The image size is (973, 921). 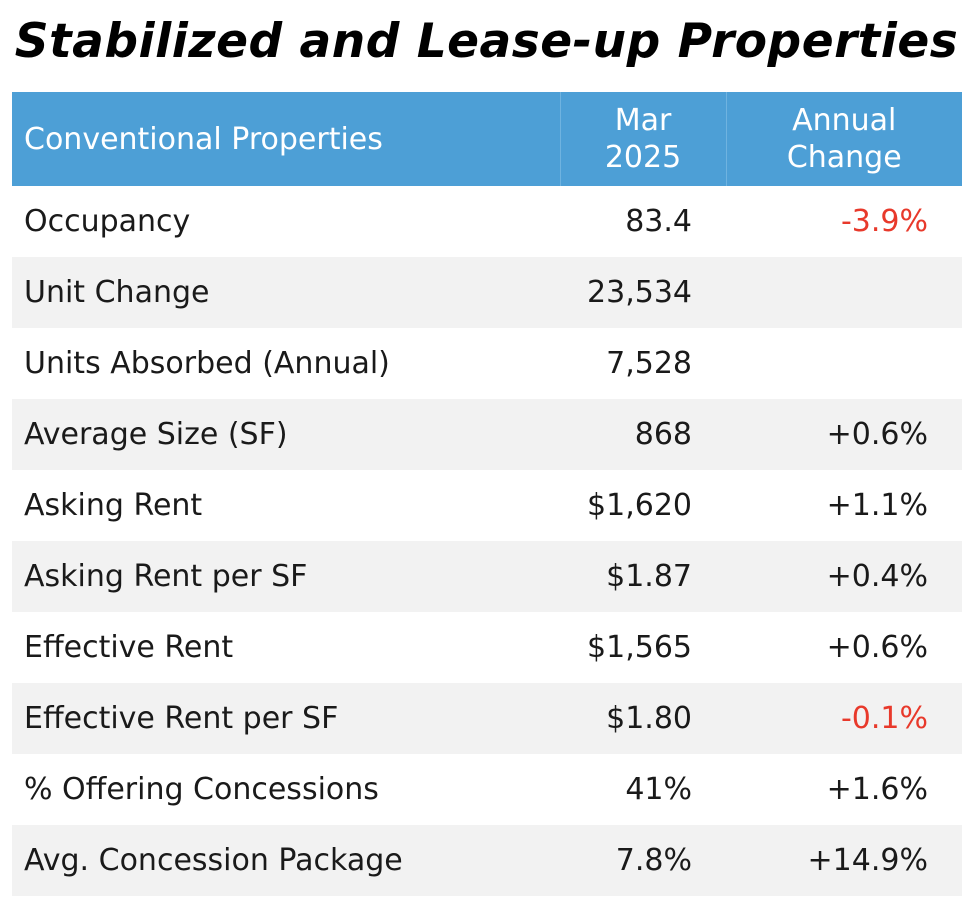 What do you see at coordinates (844, 576) in the screenshot?
I see `row-change: +0.4%` at bounding box center [844, 576].